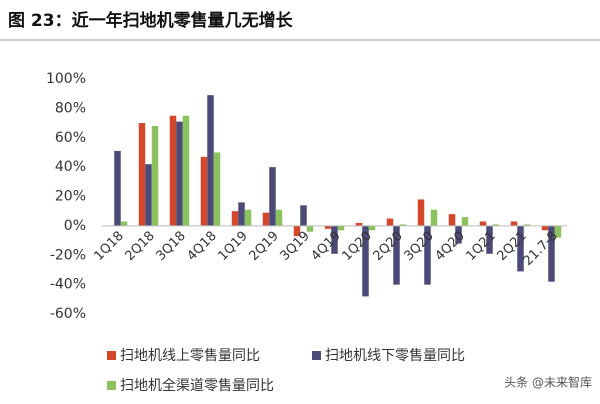 The image size is (600, 404). I want to click on x-tick-label: 4Q19, so click(325, 246).